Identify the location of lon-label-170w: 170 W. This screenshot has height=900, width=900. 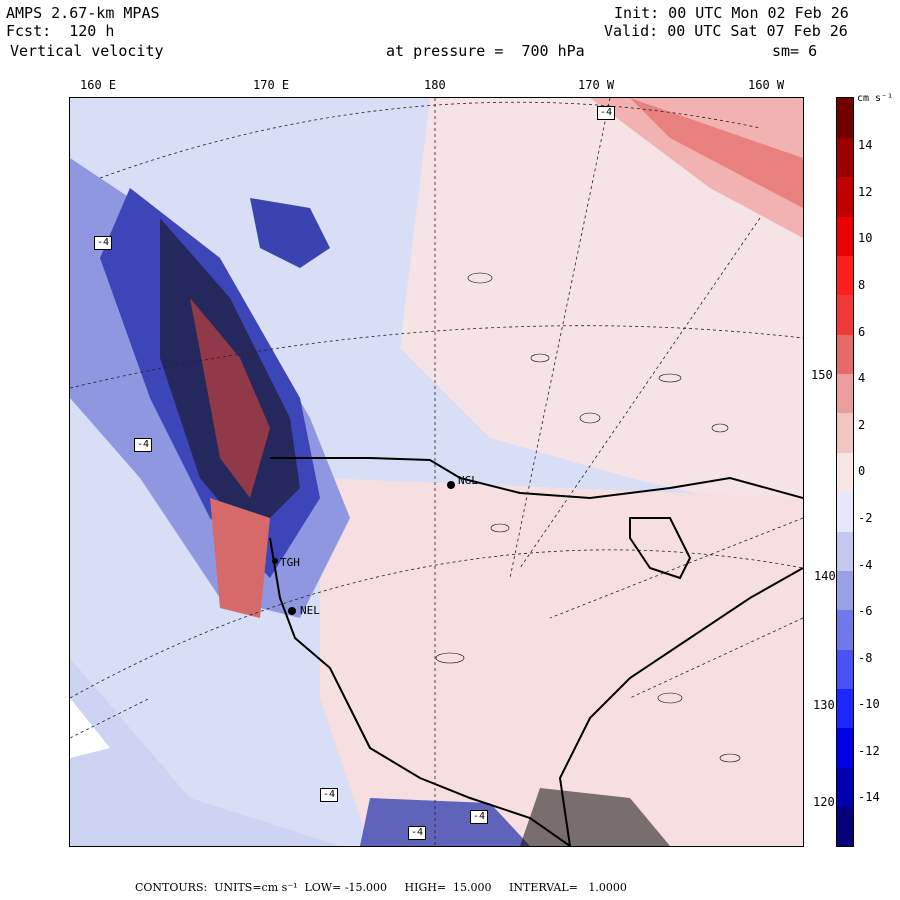
(596, 85).